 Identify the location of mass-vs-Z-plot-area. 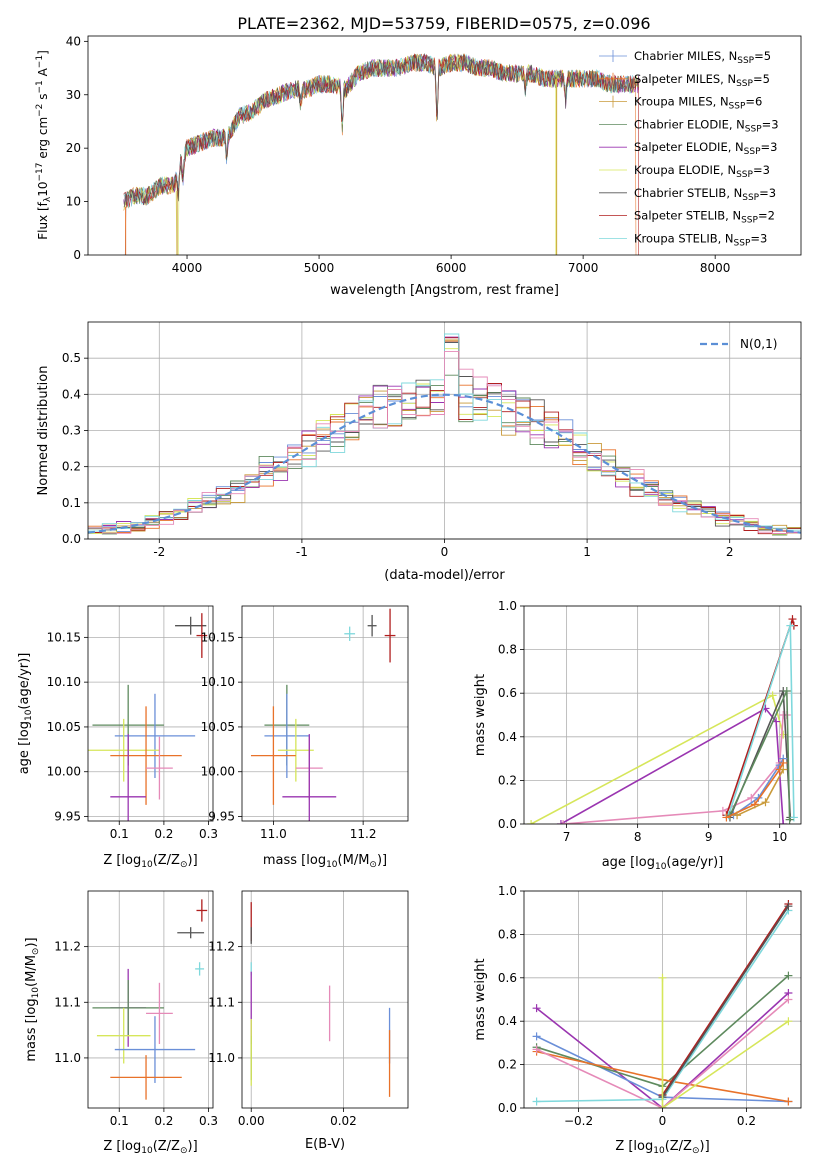
(150, 999).